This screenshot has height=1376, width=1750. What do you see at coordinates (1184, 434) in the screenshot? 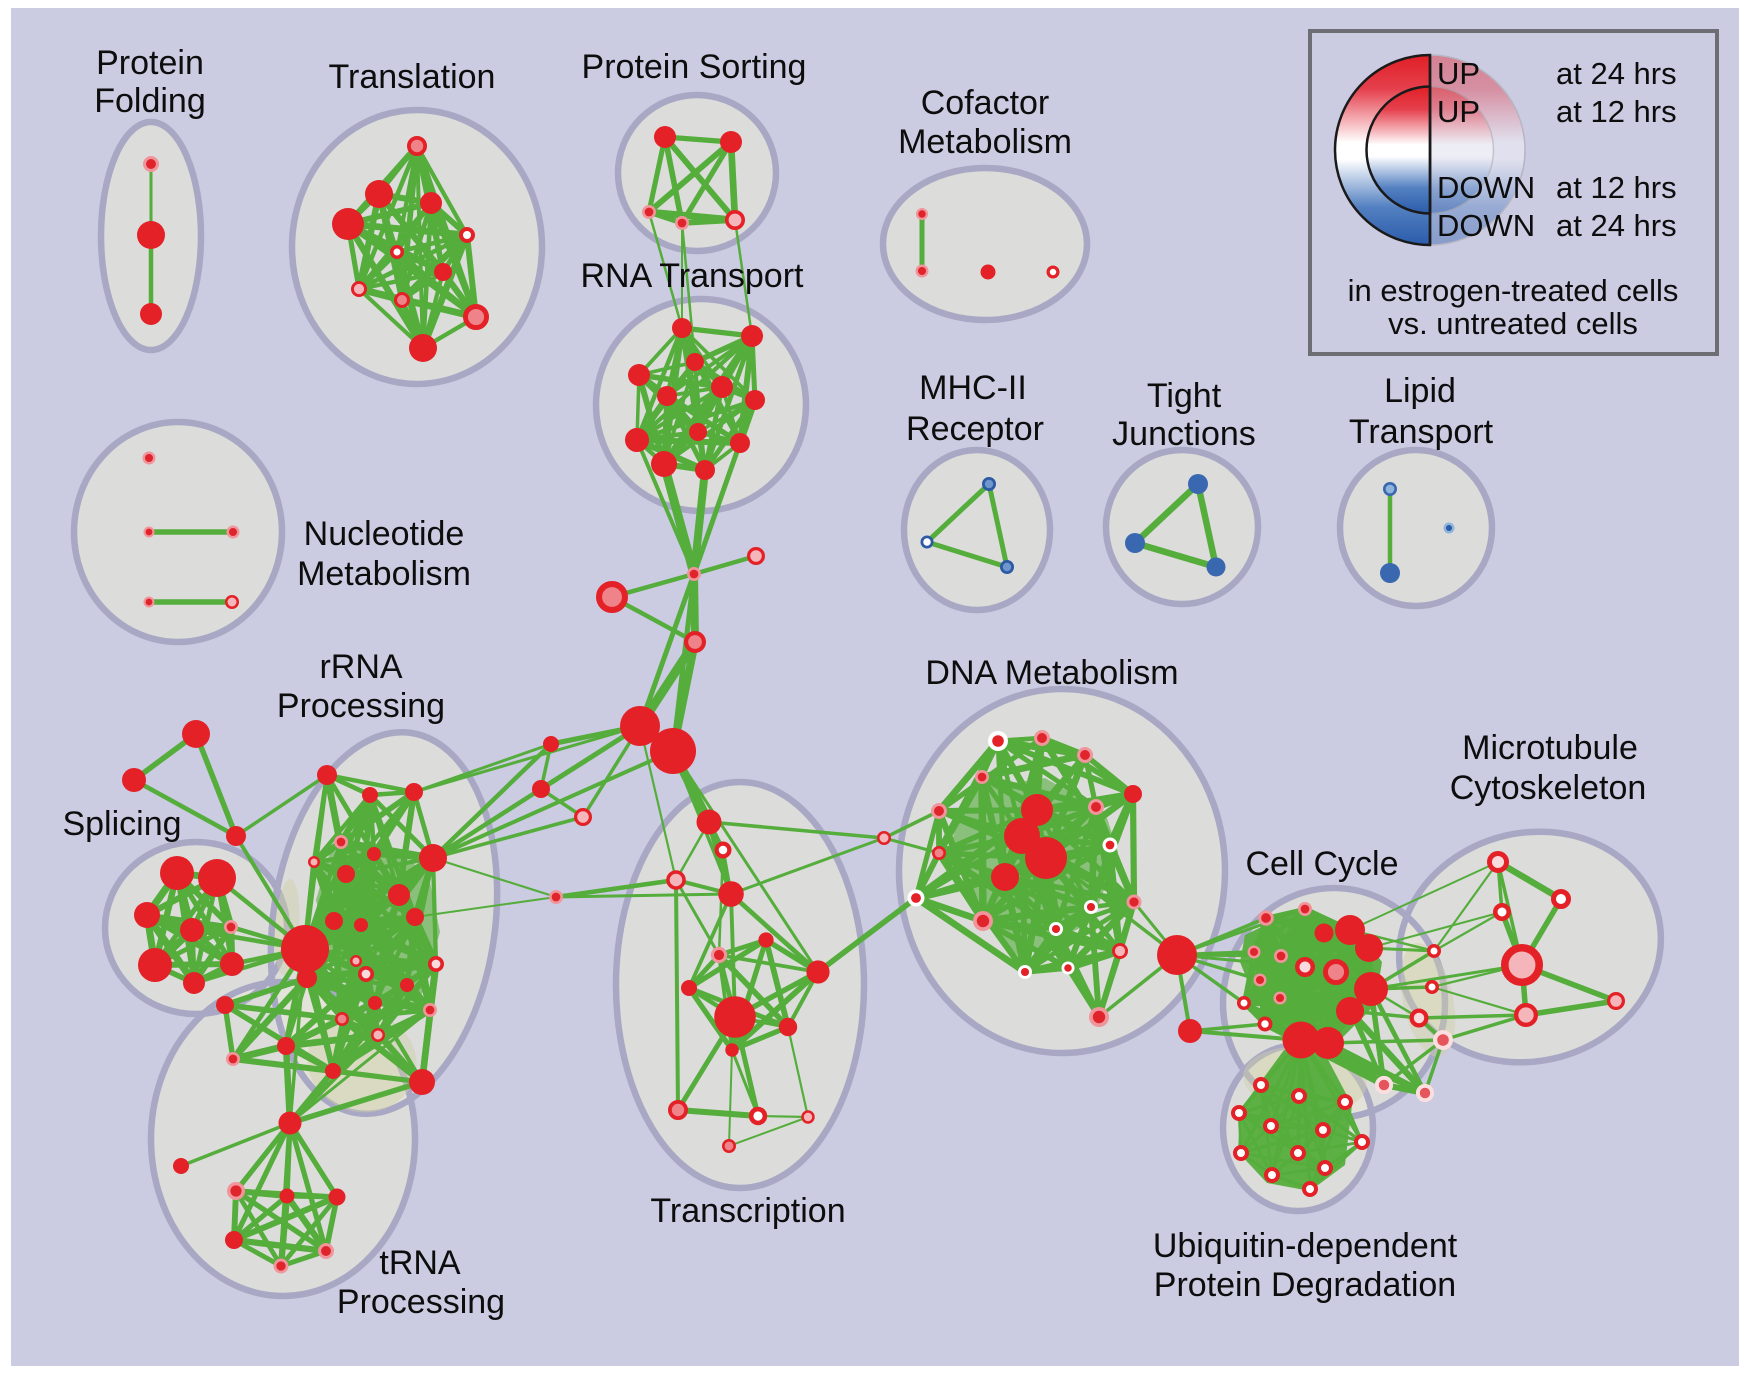
I see `svg-text: Junctions` at bounding box center [1184, 434].